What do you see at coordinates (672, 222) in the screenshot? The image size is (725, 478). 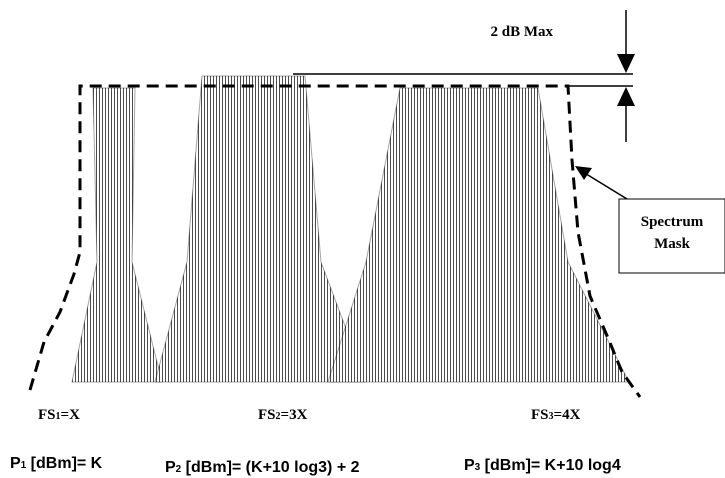 I see `mask-callout-line1: Spectrum` at bounding box center [672, 222].